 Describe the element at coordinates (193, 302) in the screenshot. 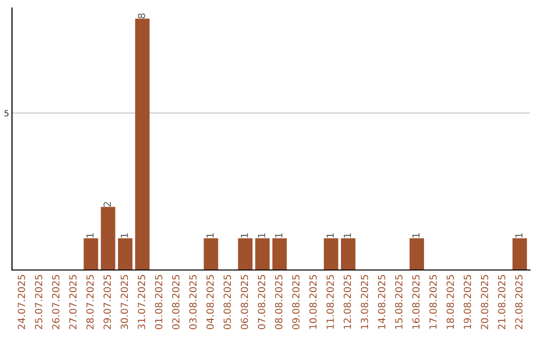

I see `x-tick-label: 03.08.2025` at that location.